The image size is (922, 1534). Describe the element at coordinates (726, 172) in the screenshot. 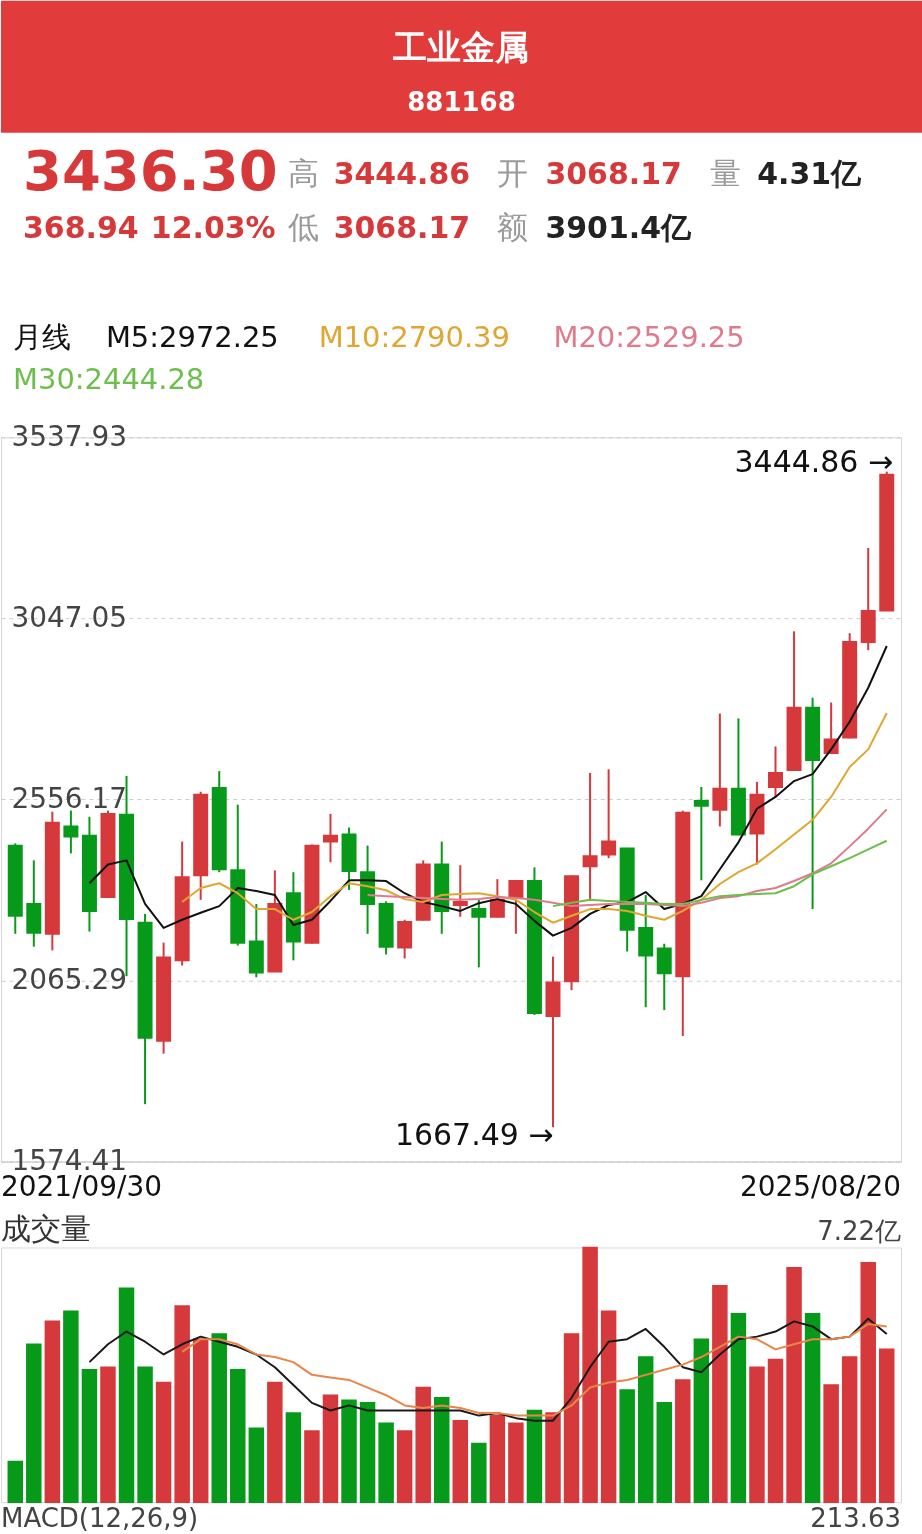

I see `text: 量` at that location.